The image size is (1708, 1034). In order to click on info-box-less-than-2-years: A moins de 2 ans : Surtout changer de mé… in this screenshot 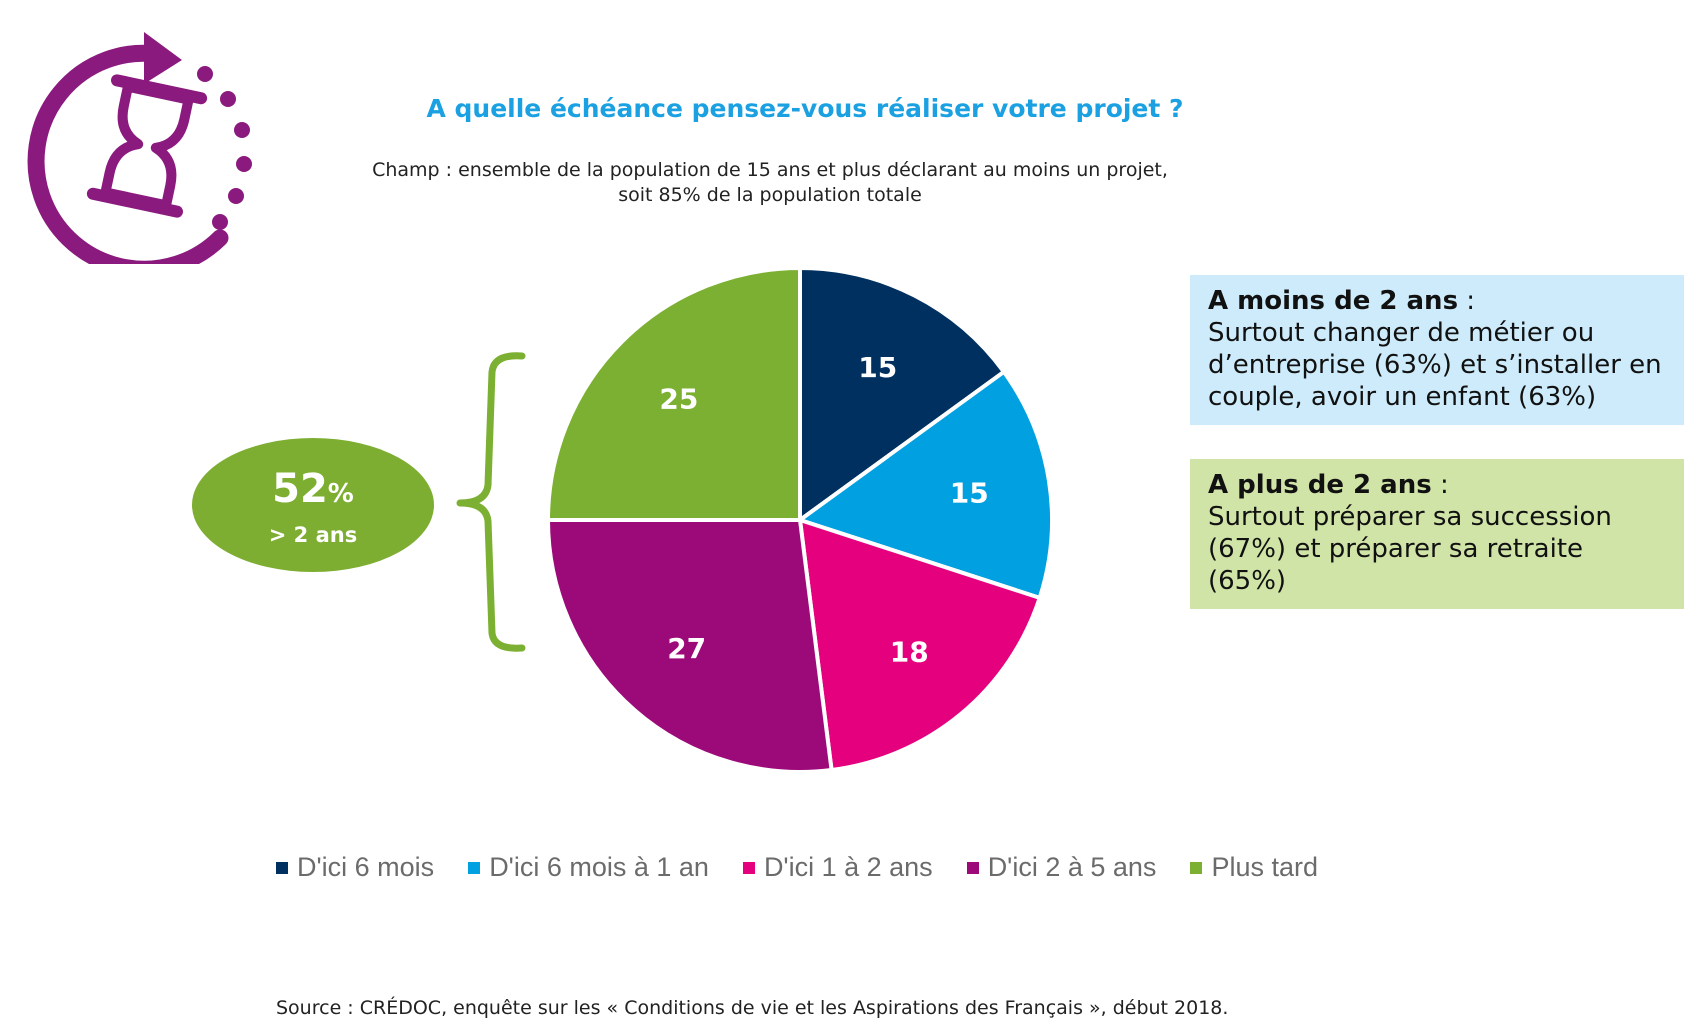, I will do `click(1437, 350)`.